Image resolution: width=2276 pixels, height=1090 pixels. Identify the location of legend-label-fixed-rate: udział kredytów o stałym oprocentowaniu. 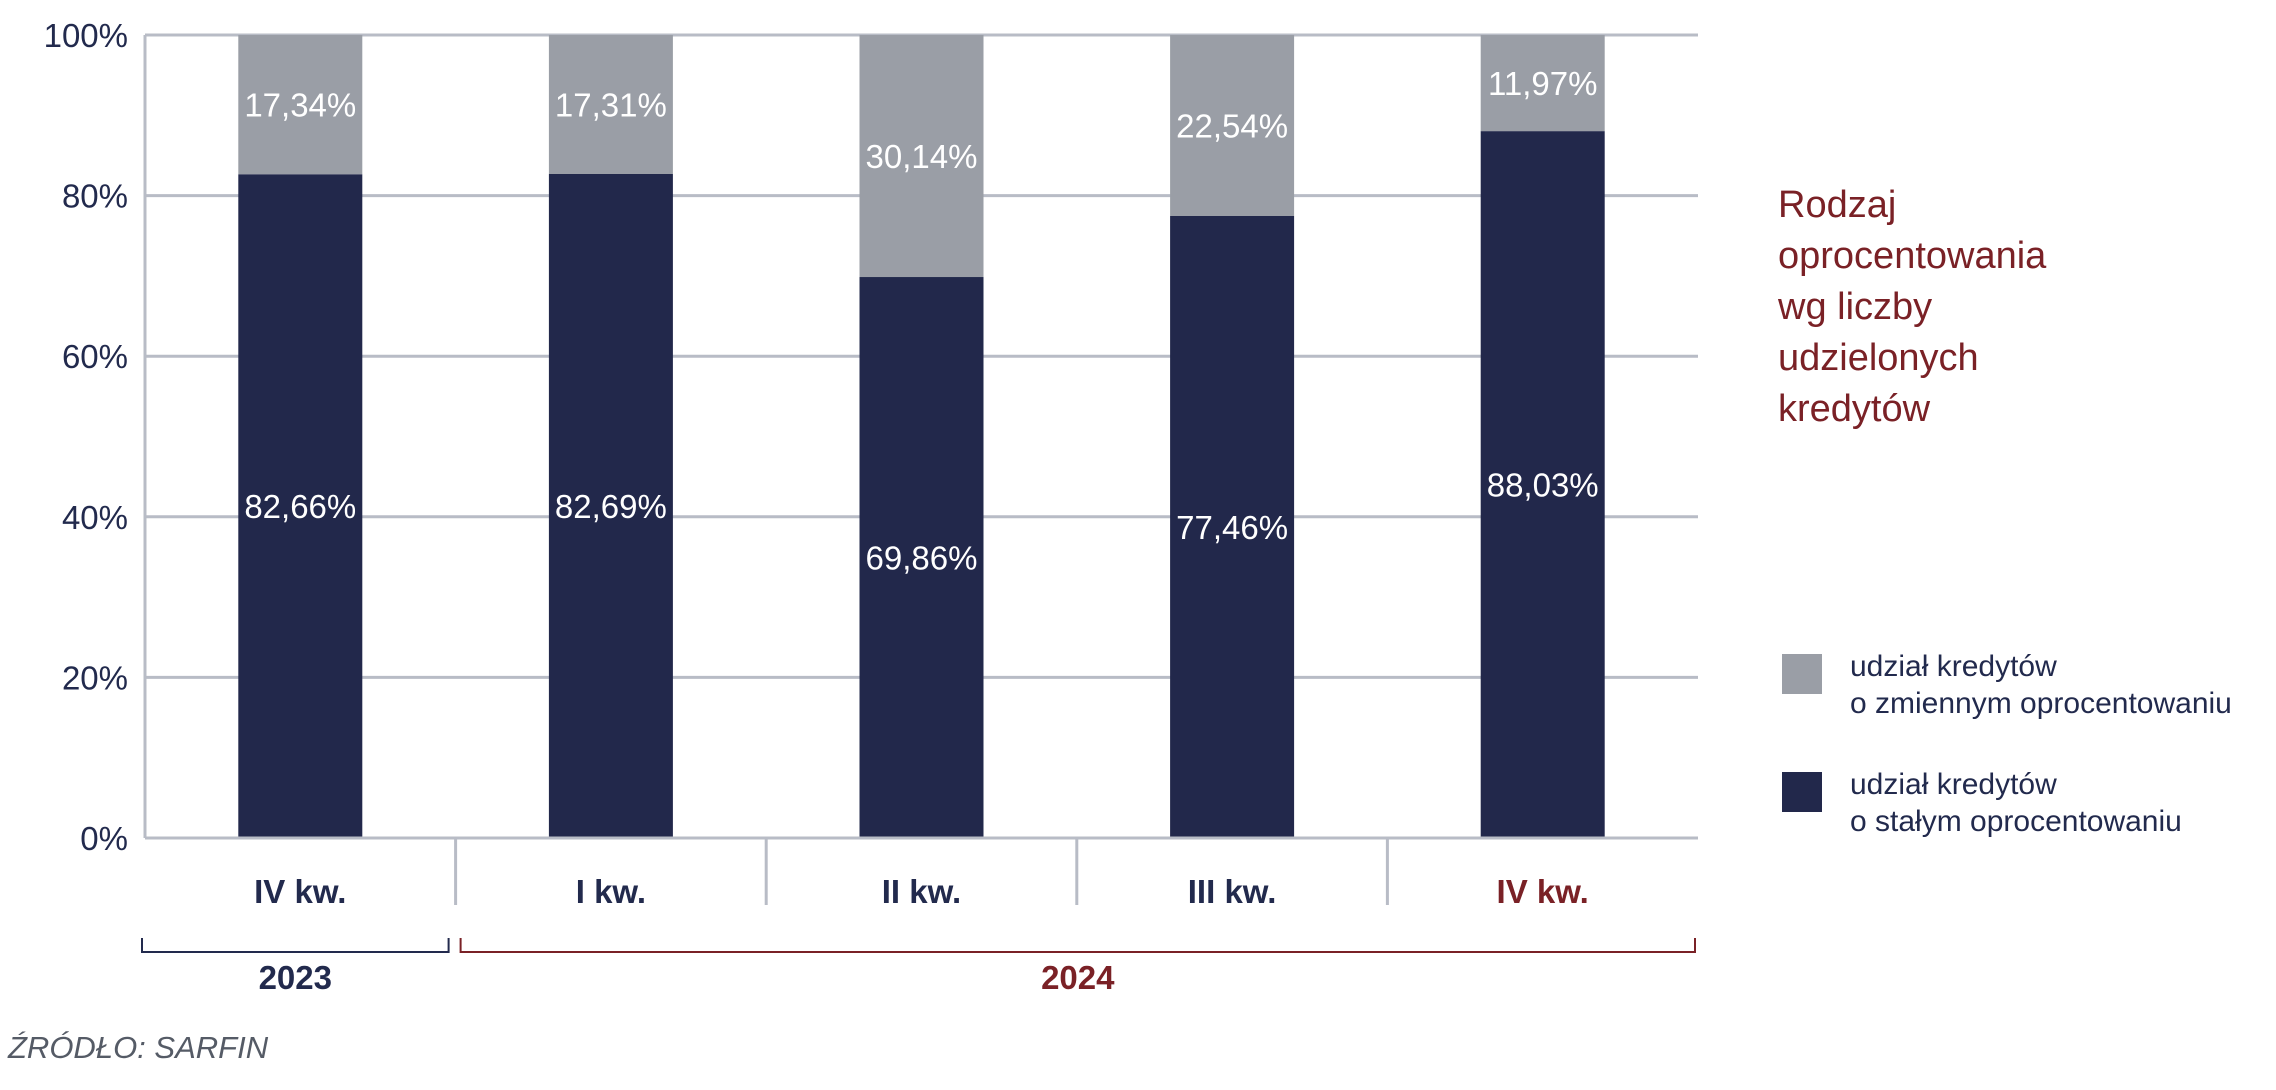
(2016, 803).